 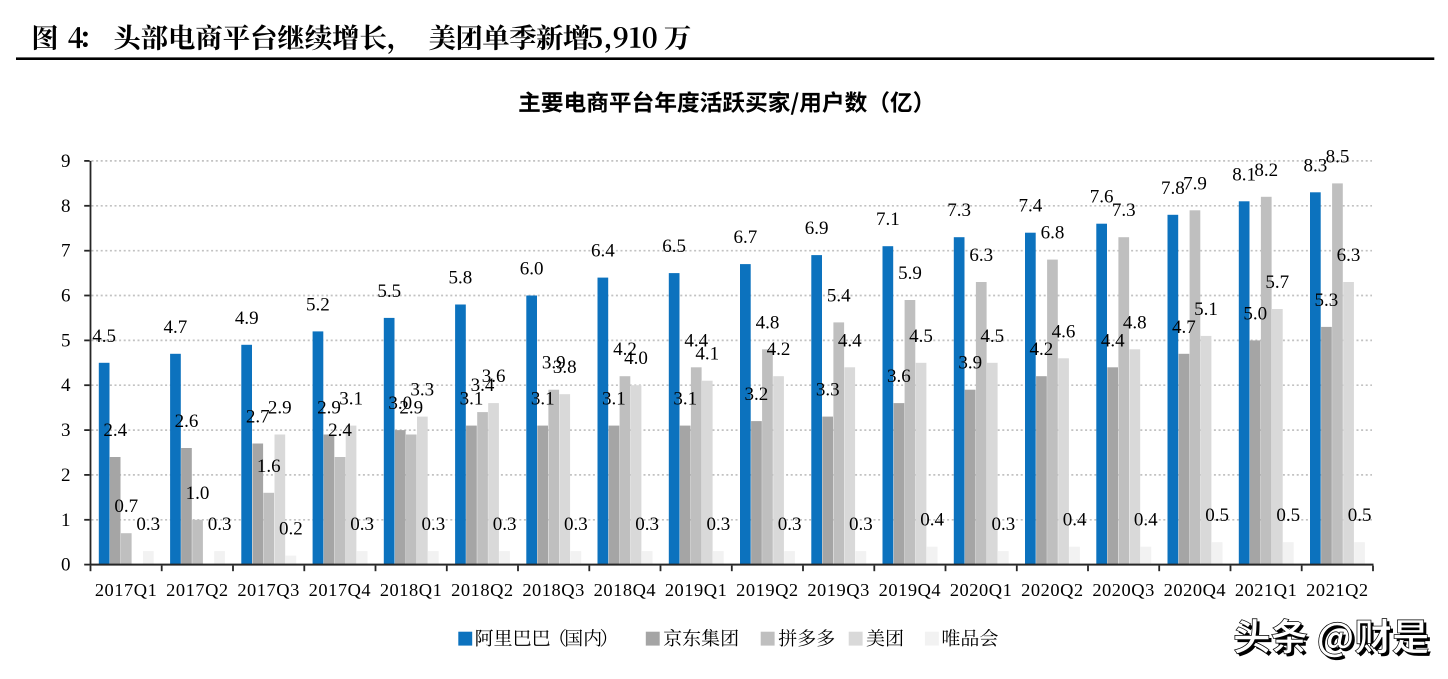 I want to click on svg-text: 3.0, so click(x=400, y=403).